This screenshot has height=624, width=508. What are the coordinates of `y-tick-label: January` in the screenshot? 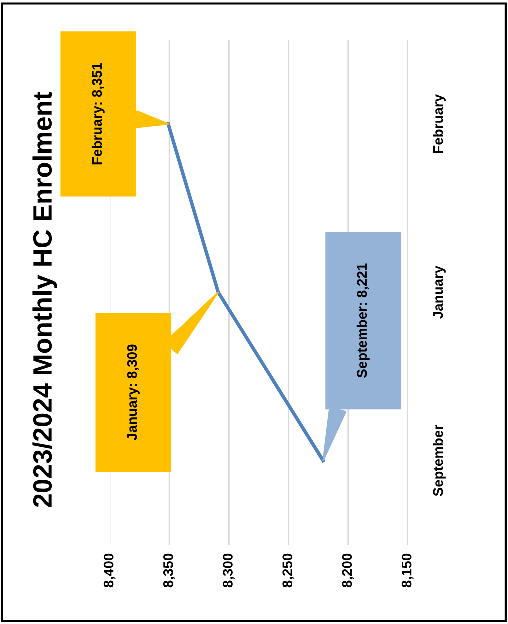 It's located at (440, 292).